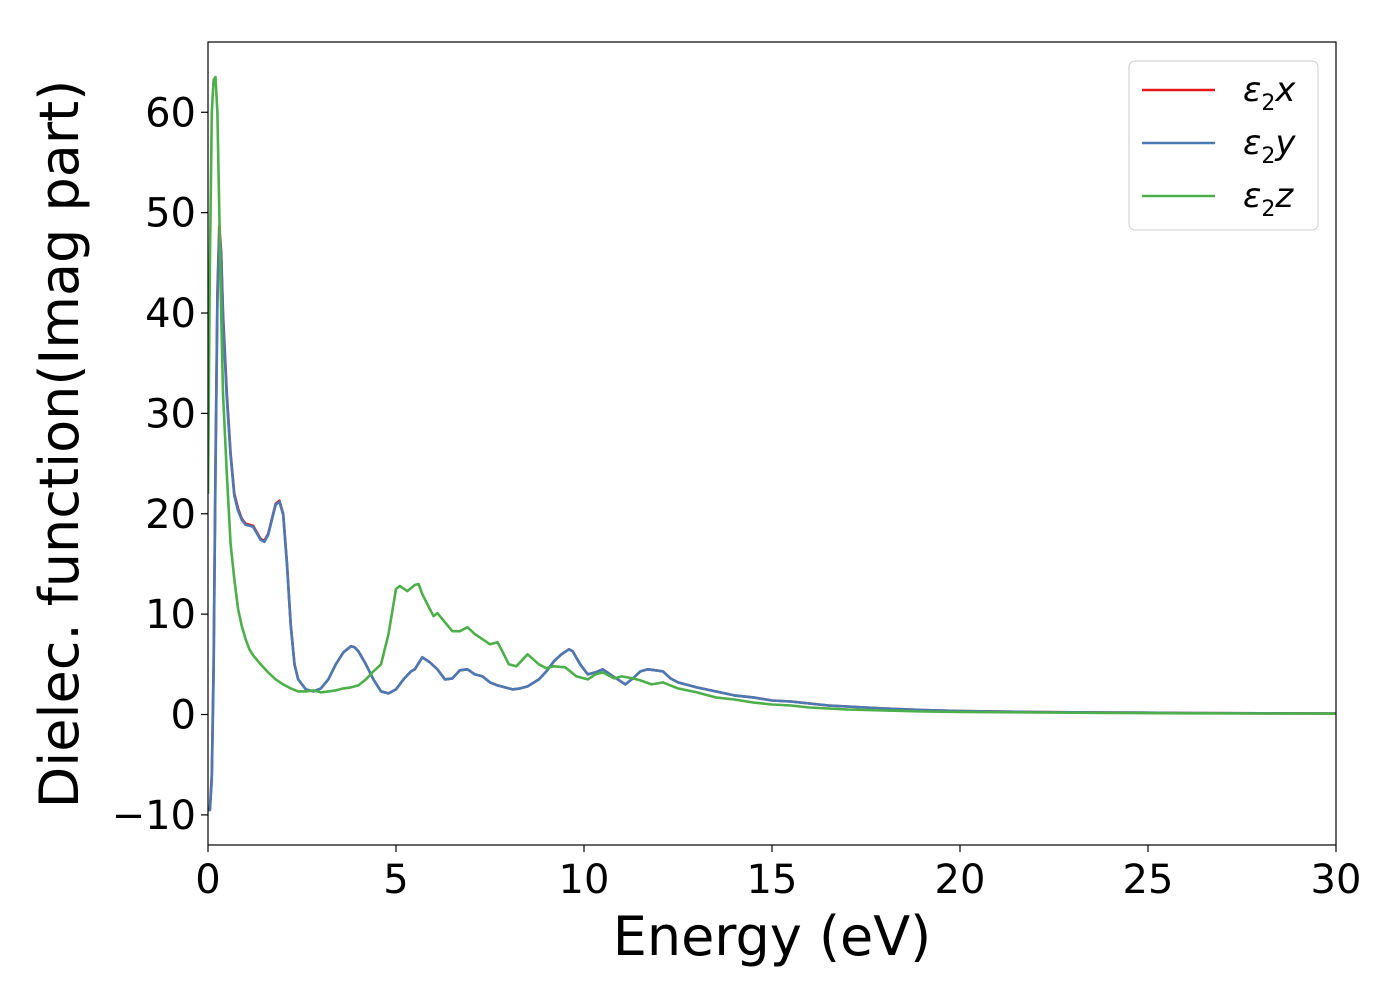 This screenshot has width=1400, height=1000. What do you see at coordinates (1269, 146) in the screenshot?
I see `legend-label-y: ε2y` at bounding box center [1269, 146].